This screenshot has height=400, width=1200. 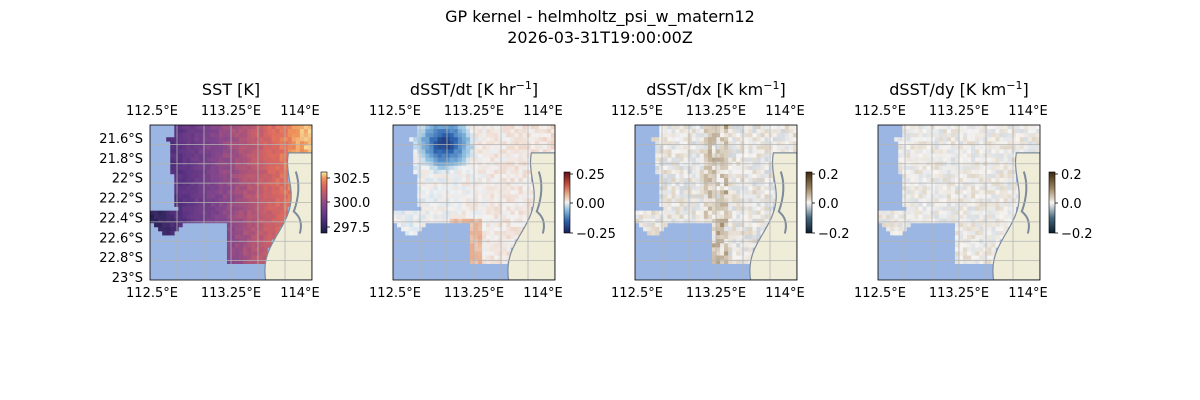 I want to click on map-frame, so click(x=474, y=202).